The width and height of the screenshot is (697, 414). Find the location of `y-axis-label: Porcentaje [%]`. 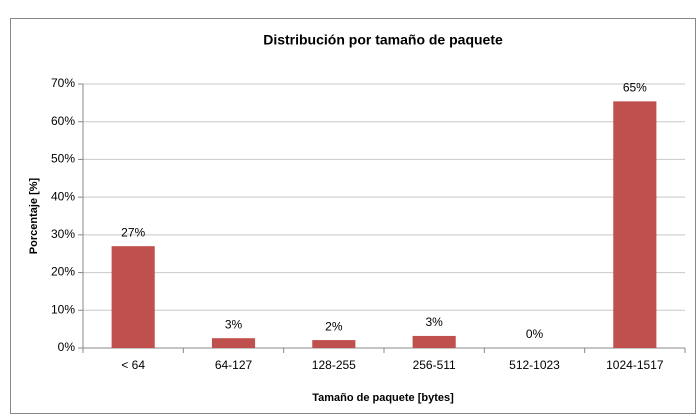

y-axis-label: Porcentaje [%] is located at coordinates (34, 215).